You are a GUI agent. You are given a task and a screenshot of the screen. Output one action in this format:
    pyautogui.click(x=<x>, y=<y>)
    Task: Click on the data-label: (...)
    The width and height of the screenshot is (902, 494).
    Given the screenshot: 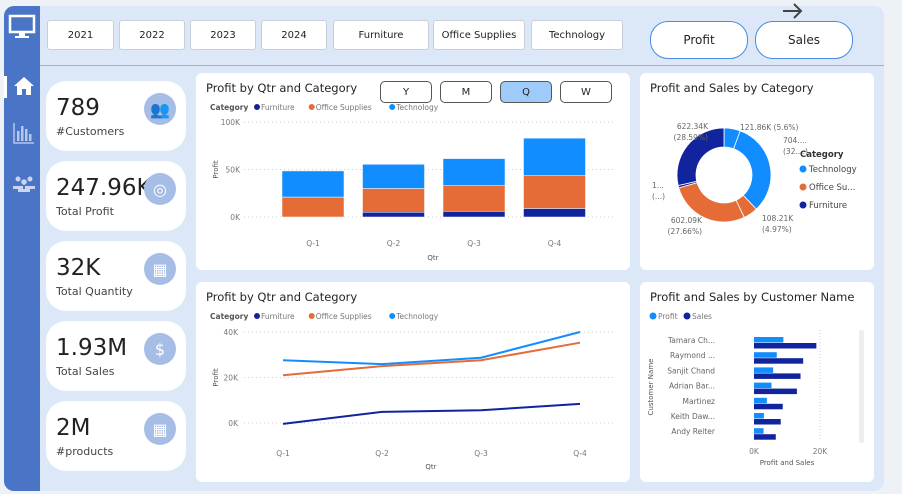 What is the action you would take?
    pyautogui.click(x=658, y=196)
    